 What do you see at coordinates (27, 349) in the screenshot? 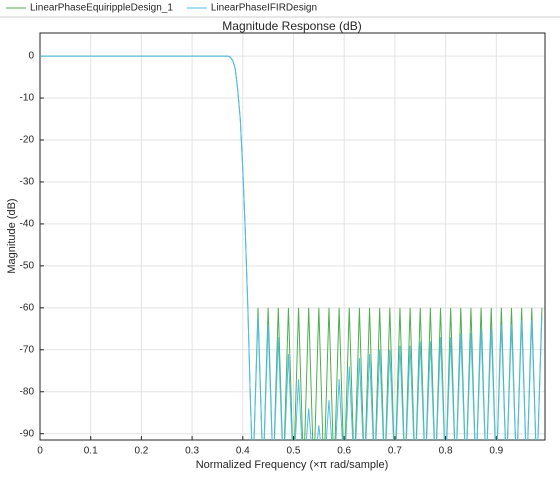
I see `y-tick-label: -70` at bounding box center [27, 349].